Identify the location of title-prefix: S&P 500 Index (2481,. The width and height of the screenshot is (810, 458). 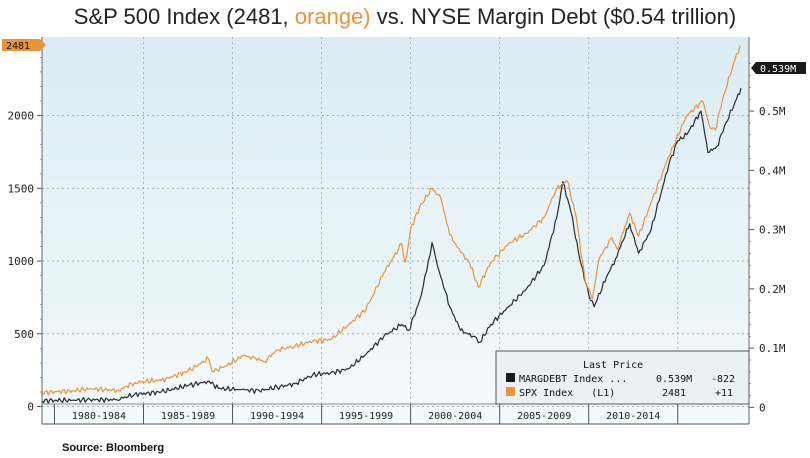
(184, 16).